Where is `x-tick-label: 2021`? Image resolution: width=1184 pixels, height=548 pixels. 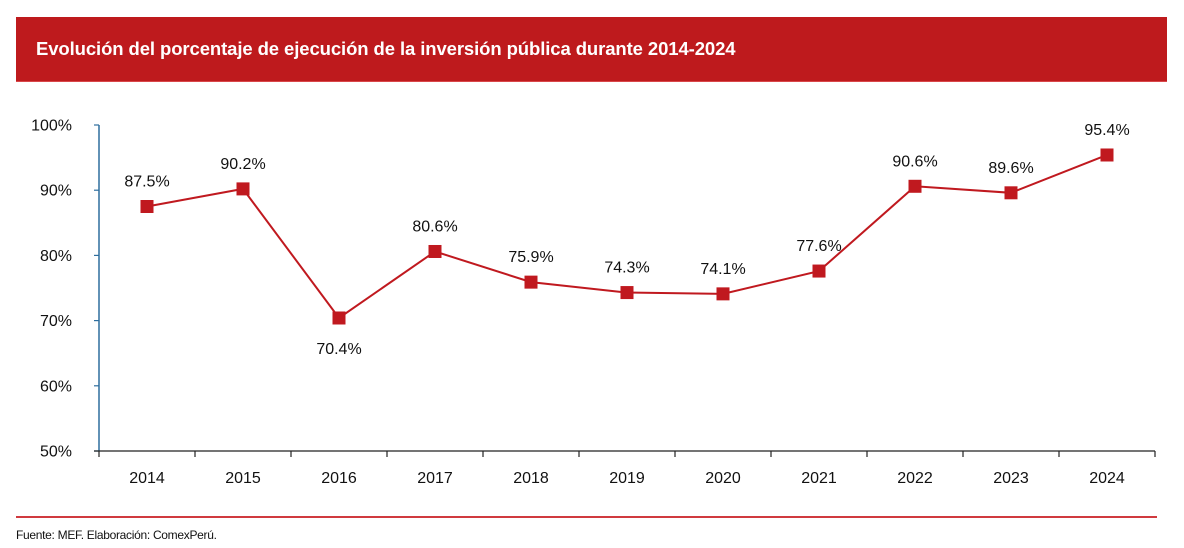 x-tick-label: 2021 is located at coordinates (819, 478).